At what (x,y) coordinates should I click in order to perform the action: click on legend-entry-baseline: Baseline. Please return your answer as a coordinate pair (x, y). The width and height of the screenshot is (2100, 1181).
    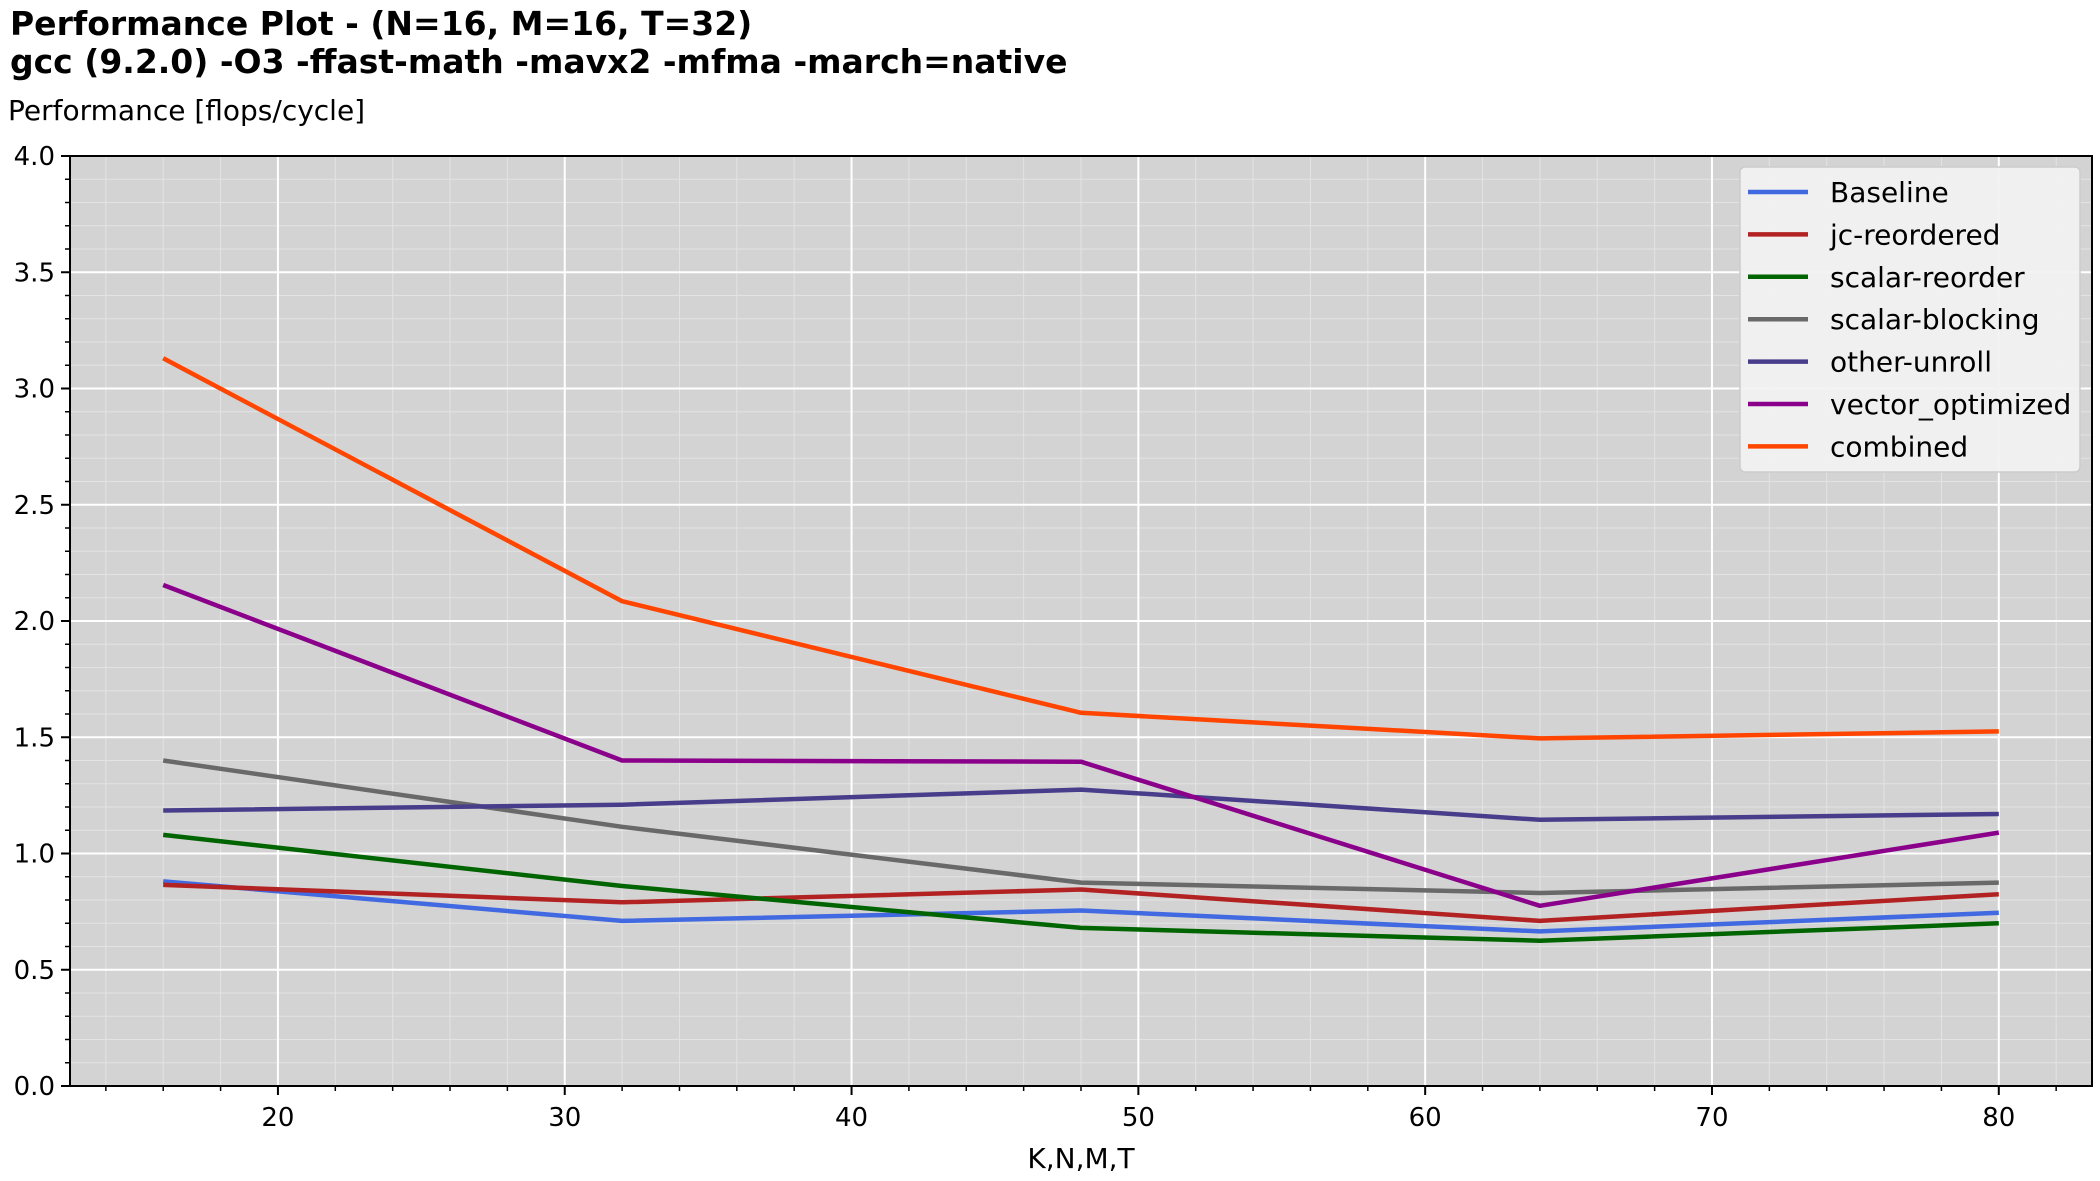
    Looking at the image, I should click on (1848, 192).